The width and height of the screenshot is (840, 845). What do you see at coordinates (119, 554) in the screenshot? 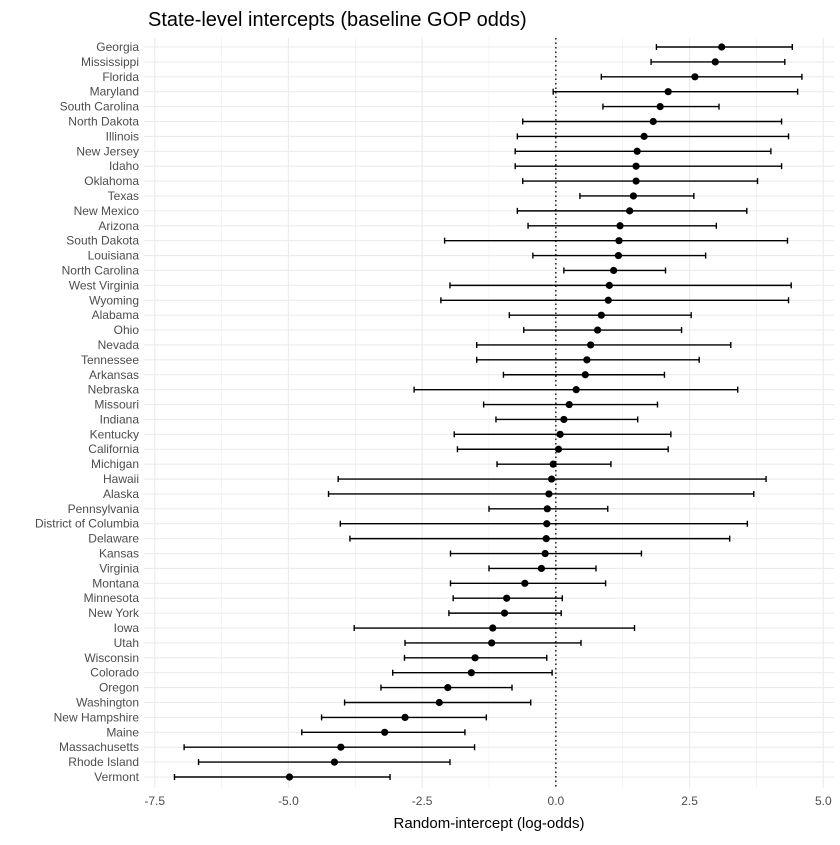
I see `y-tick-label: Kansas` at bounding box center [119, 554].